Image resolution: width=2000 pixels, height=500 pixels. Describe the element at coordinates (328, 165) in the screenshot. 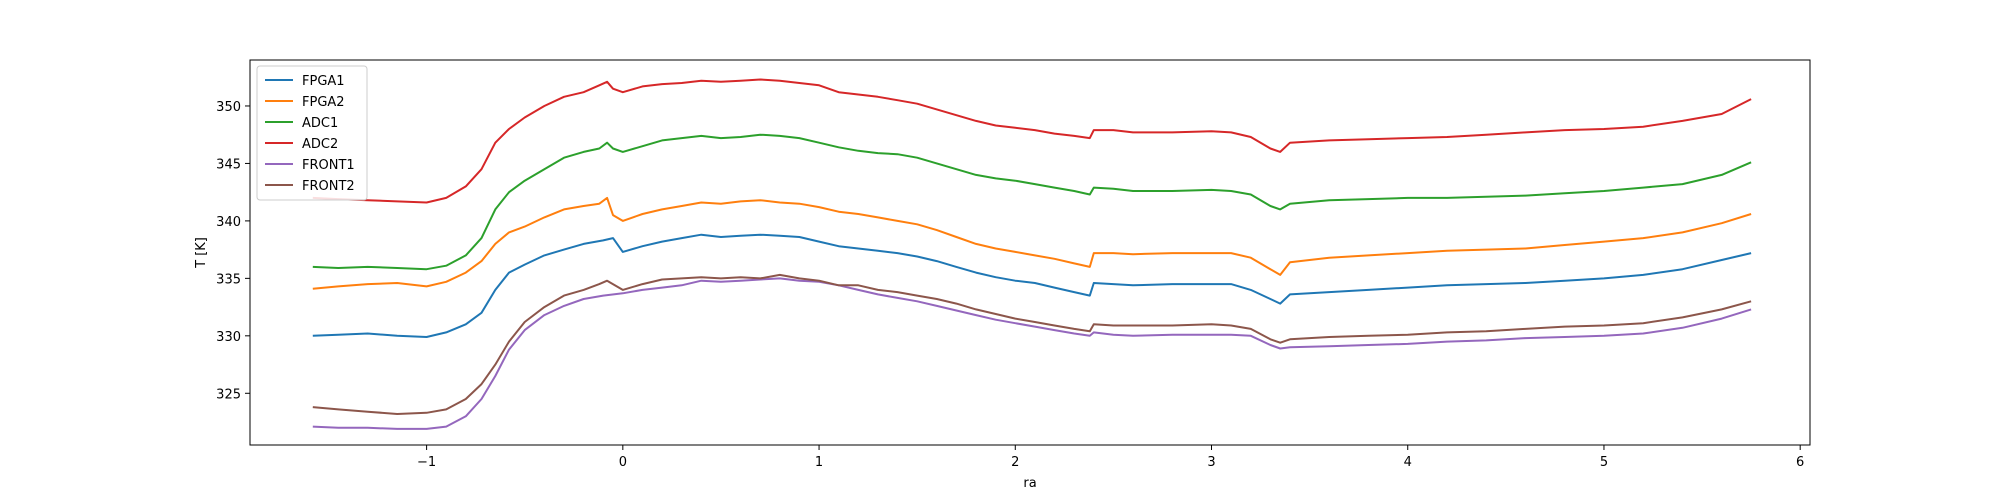

I see `legend-label-front1: FRONT1` at that location.